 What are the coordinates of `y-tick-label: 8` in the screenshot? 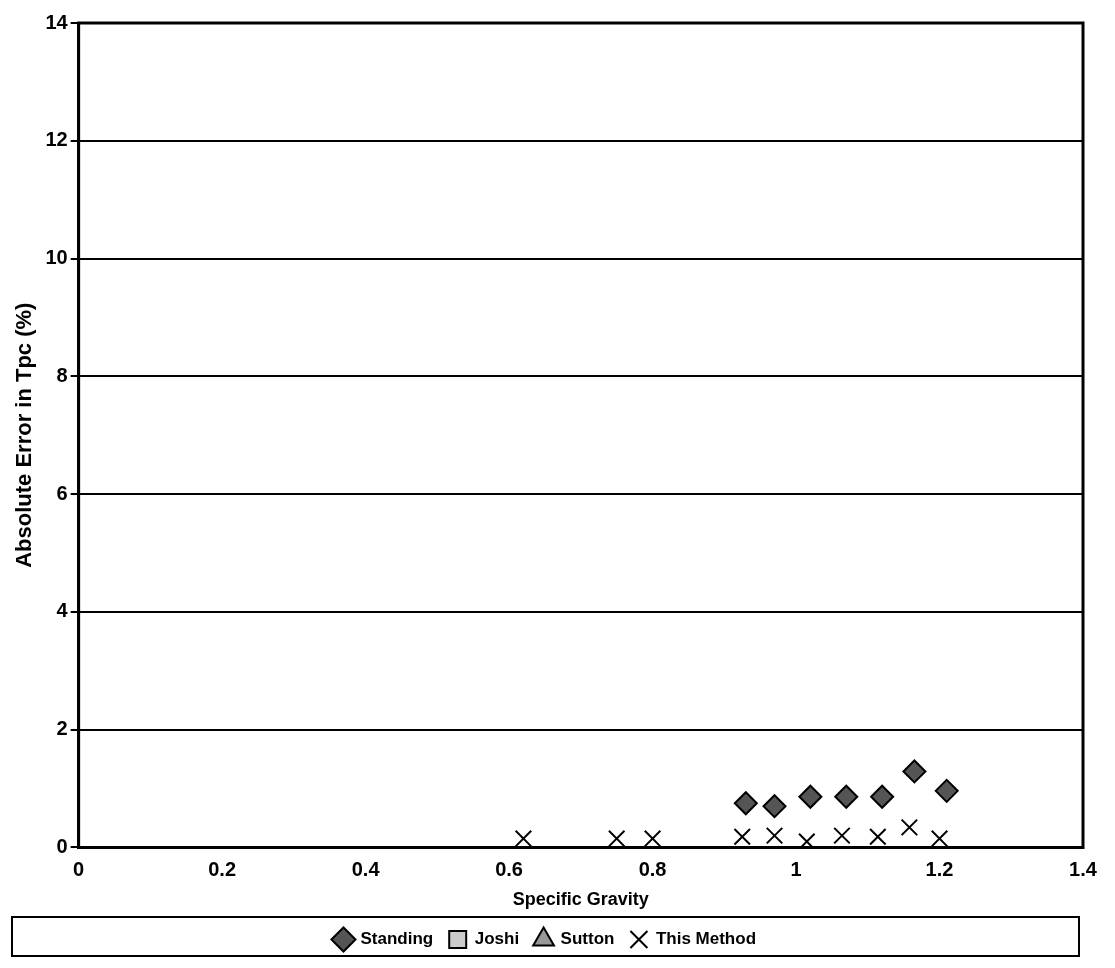 It's located at (62, 374).